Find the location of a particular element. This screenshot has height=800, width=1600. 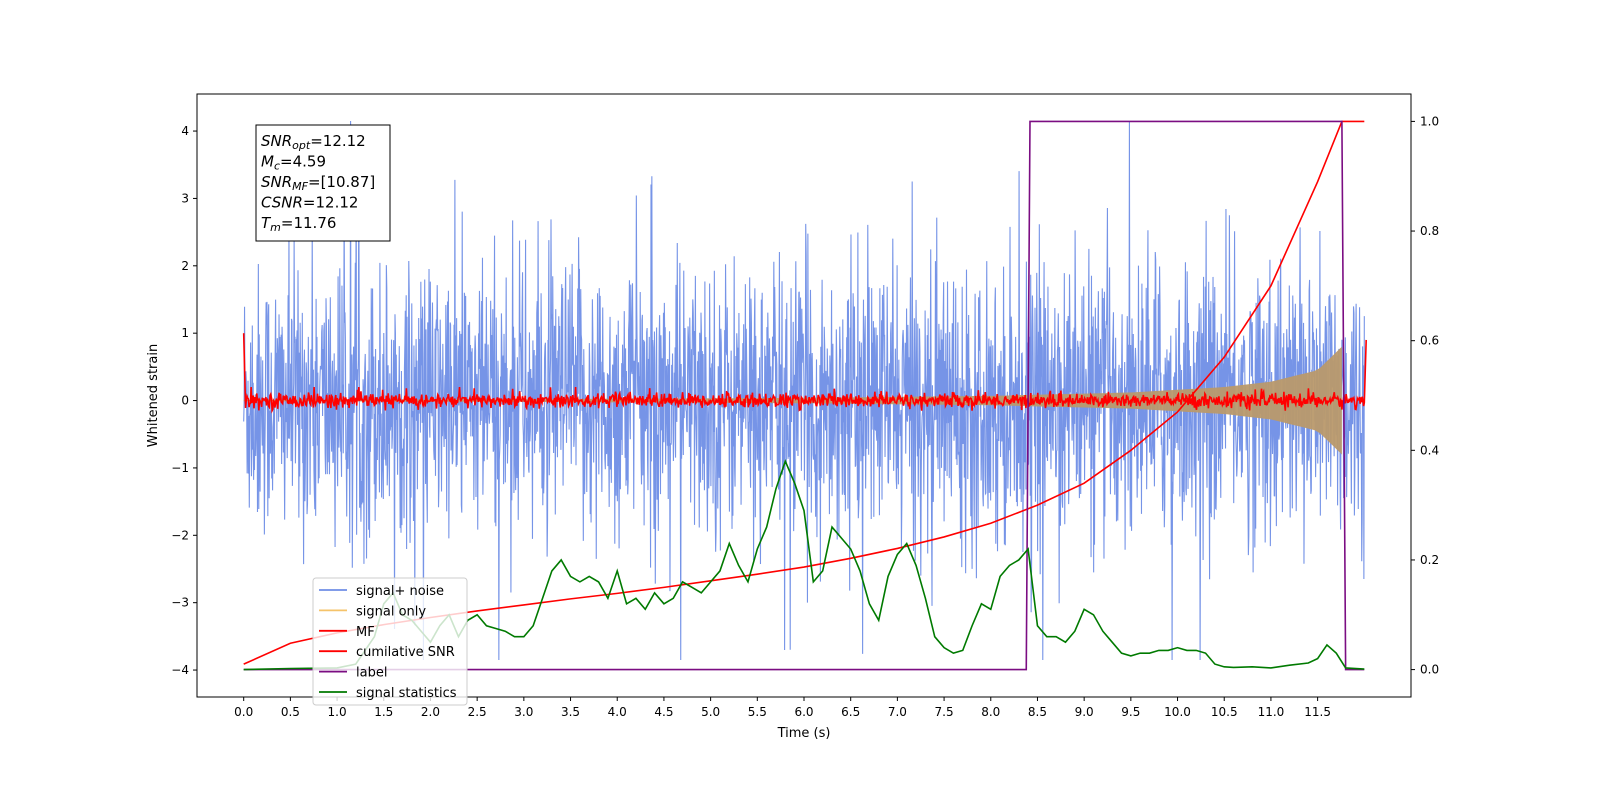

legend-label: signal statistics is located at coordinates (406, 693).